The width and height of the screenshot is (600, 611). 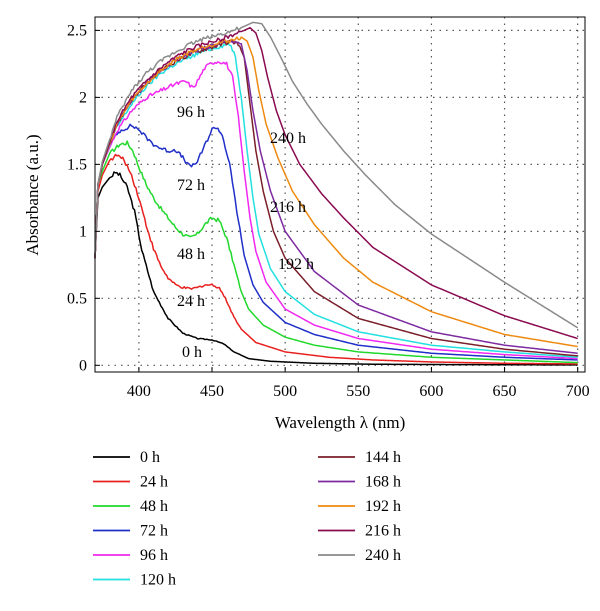 I want to click on y-tick-label: 1, so click(x=83, y=231).